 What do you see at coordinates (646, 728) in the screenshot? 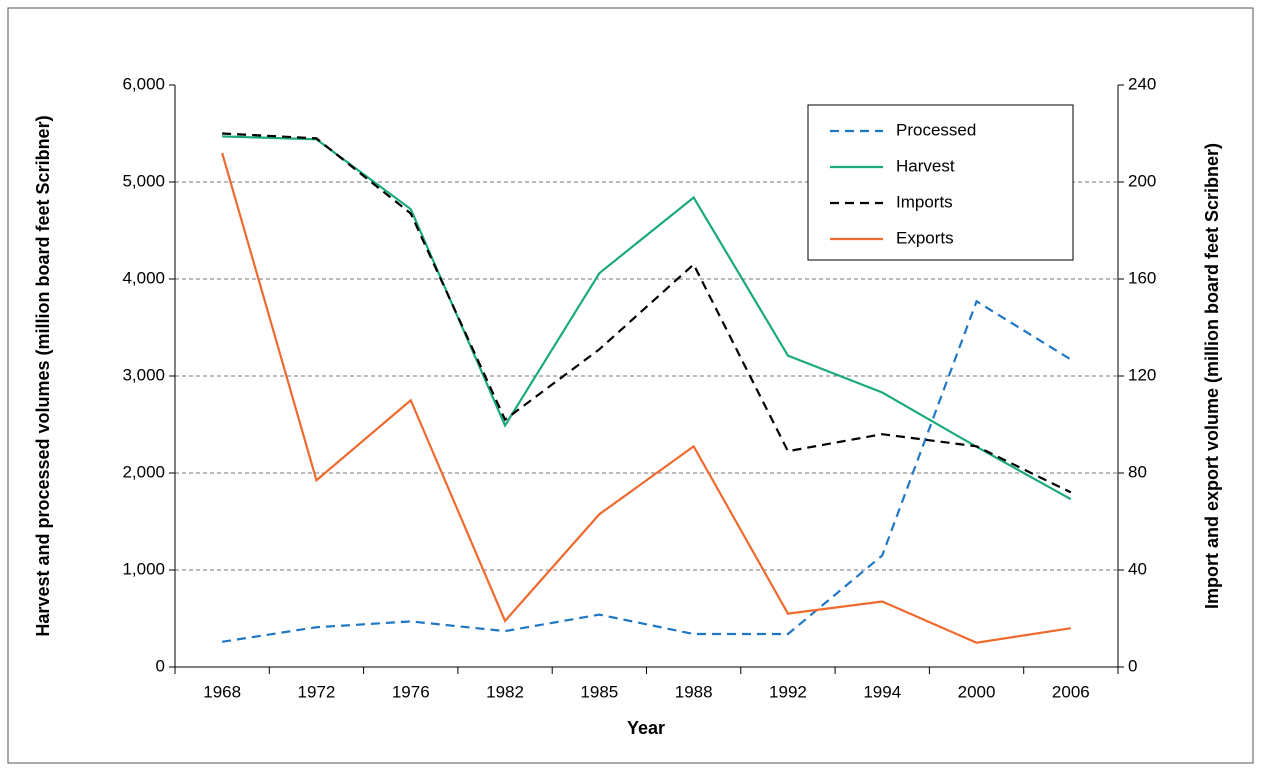
I see `x-axis-title: Year` at bounding box center [646, 728].